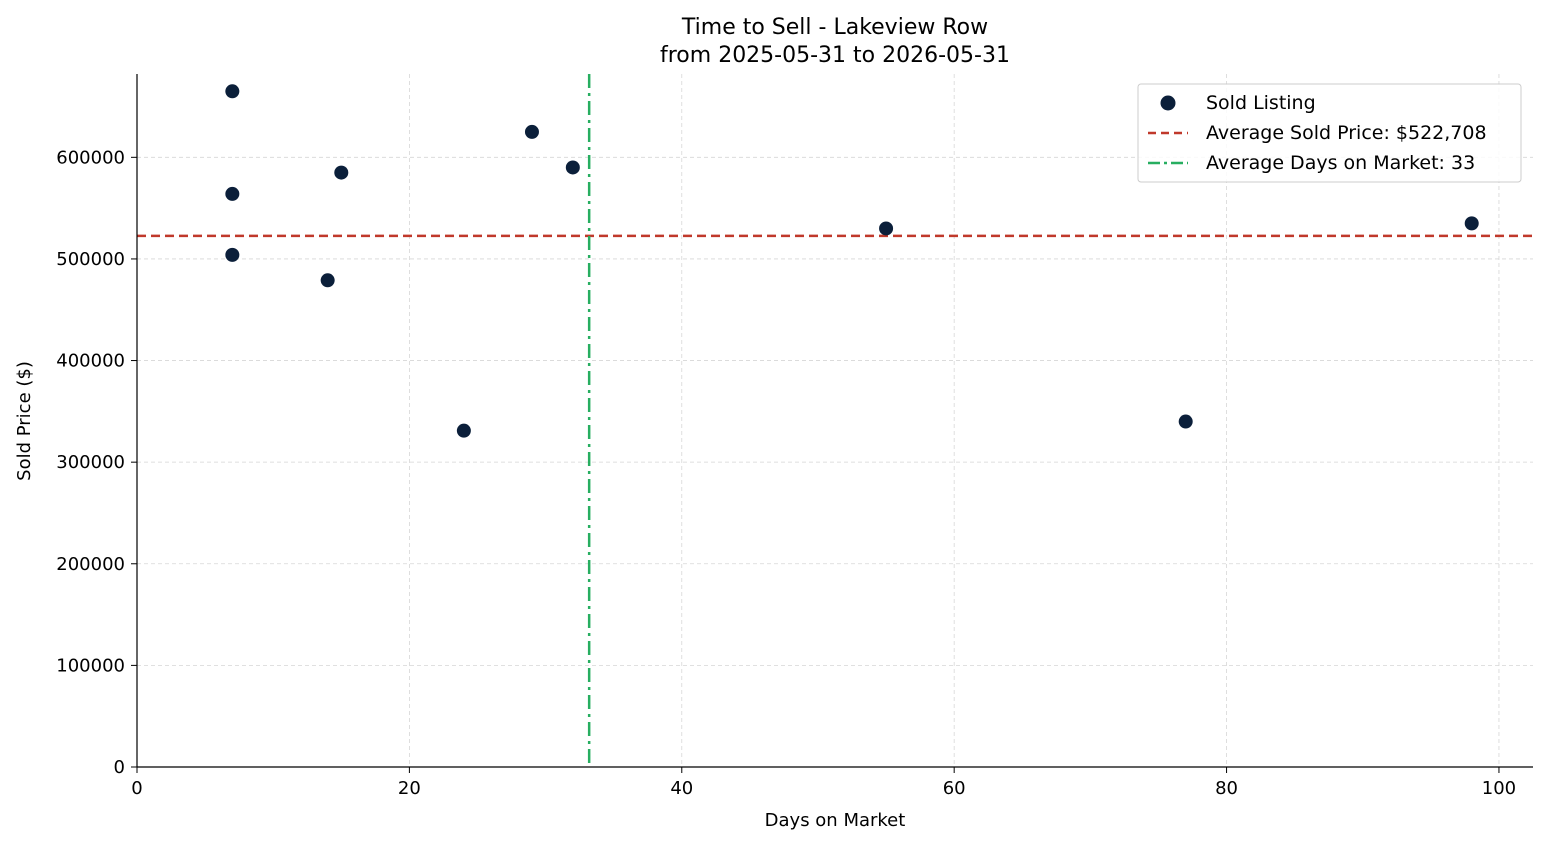  Describe the element at coordinates (834, 27) in the screenshot. I see `chart-title: Time to Sell - Lakeview Row` at that location.